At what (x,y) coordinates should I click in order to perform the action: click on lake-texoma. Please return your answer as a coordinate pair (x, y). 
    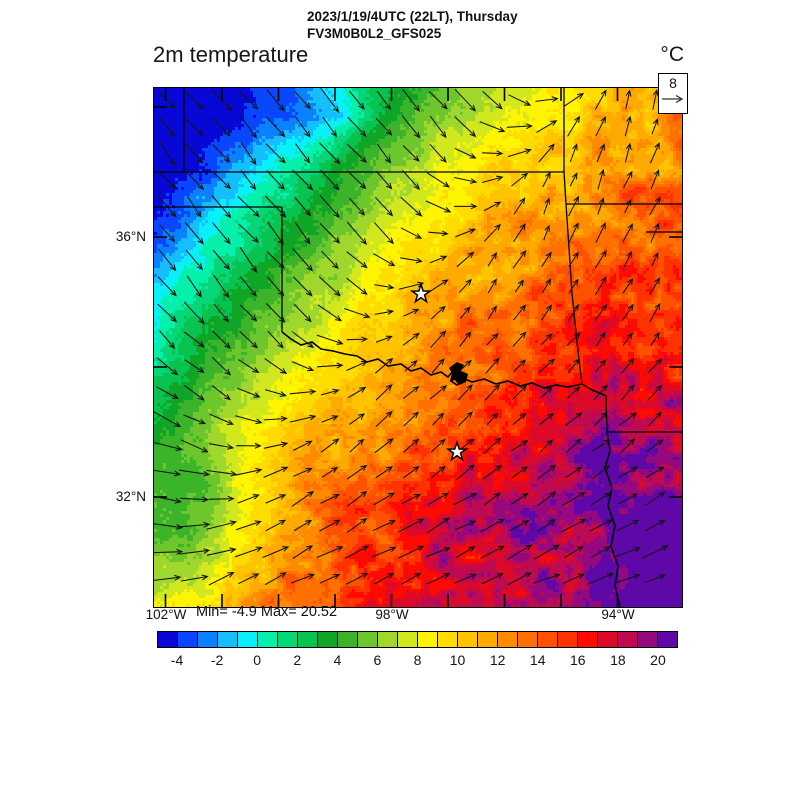
    Looking at the image, I should click on (458, 373).